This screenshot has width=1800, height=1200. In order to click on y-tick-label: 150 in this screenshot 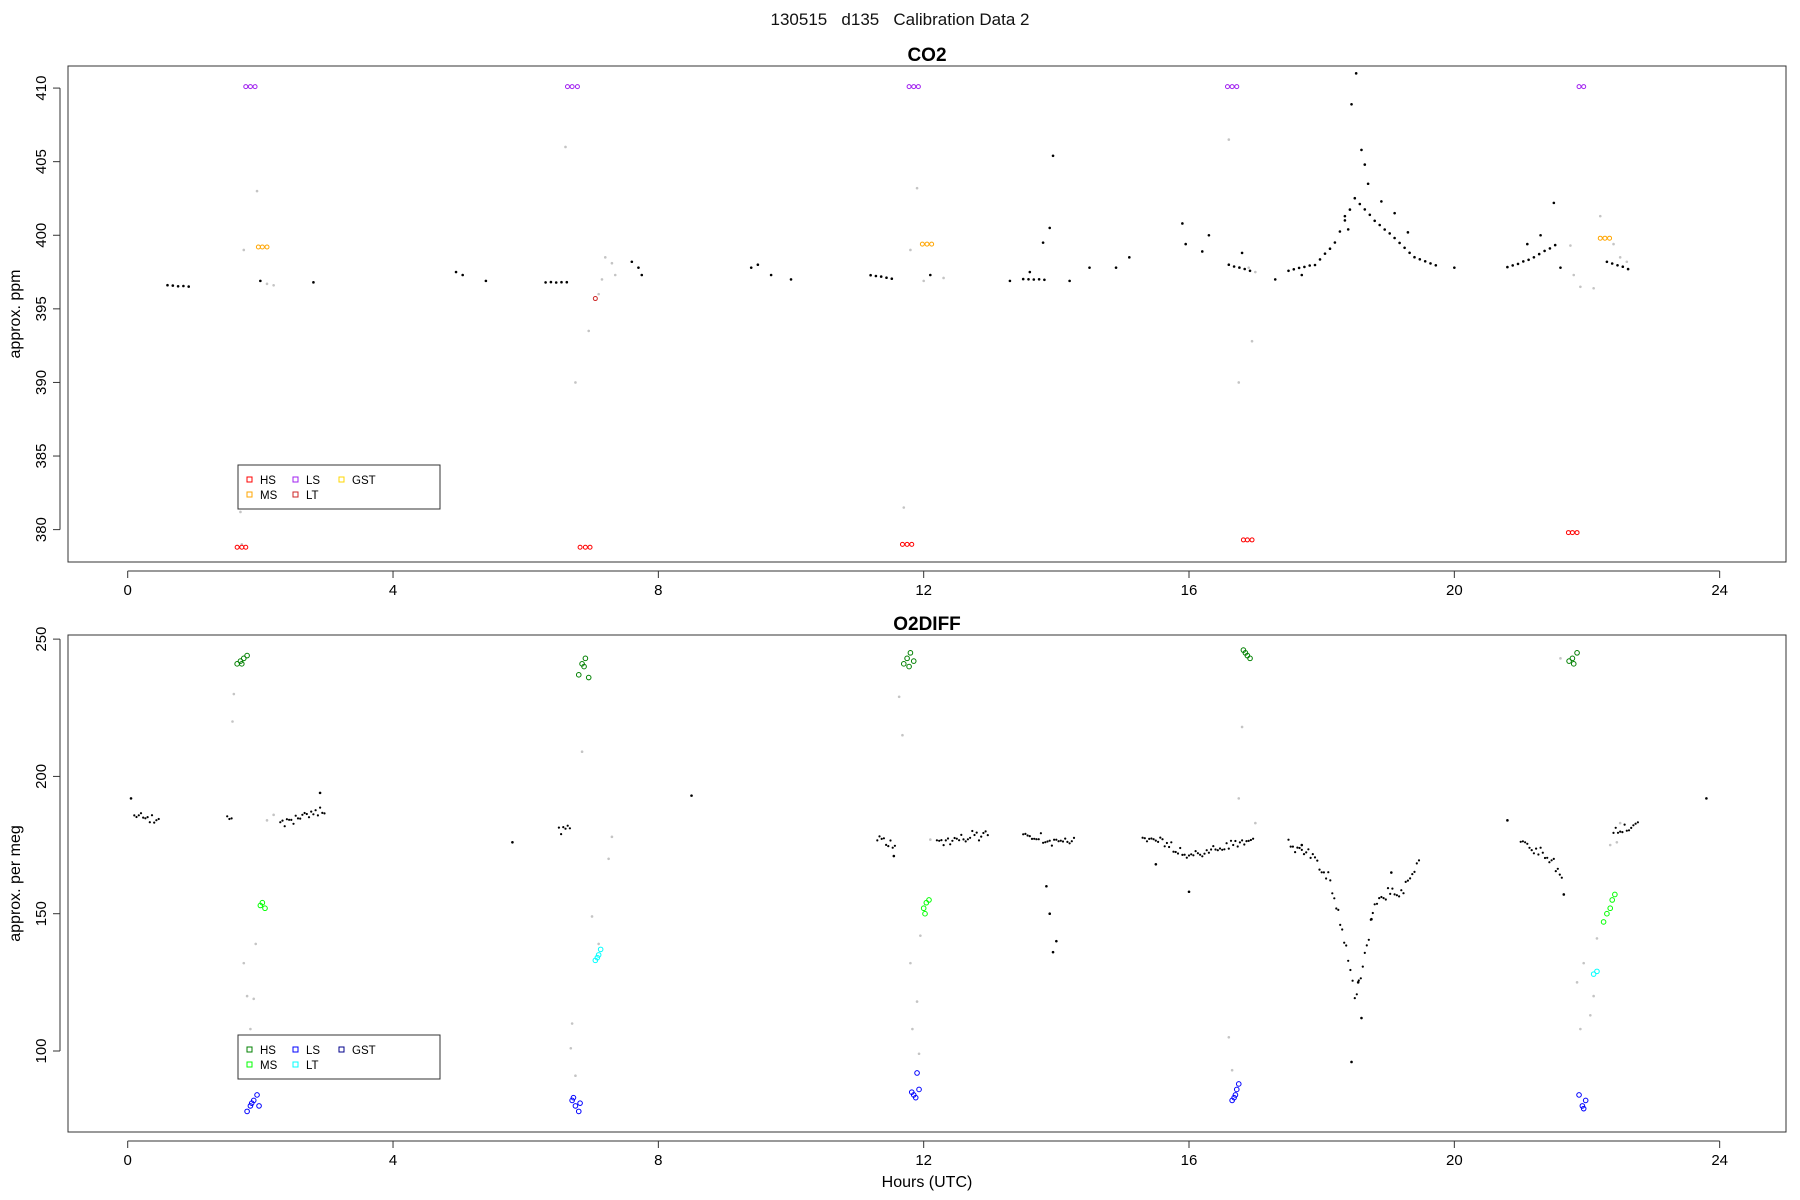, I will do `click(41, 913)`.